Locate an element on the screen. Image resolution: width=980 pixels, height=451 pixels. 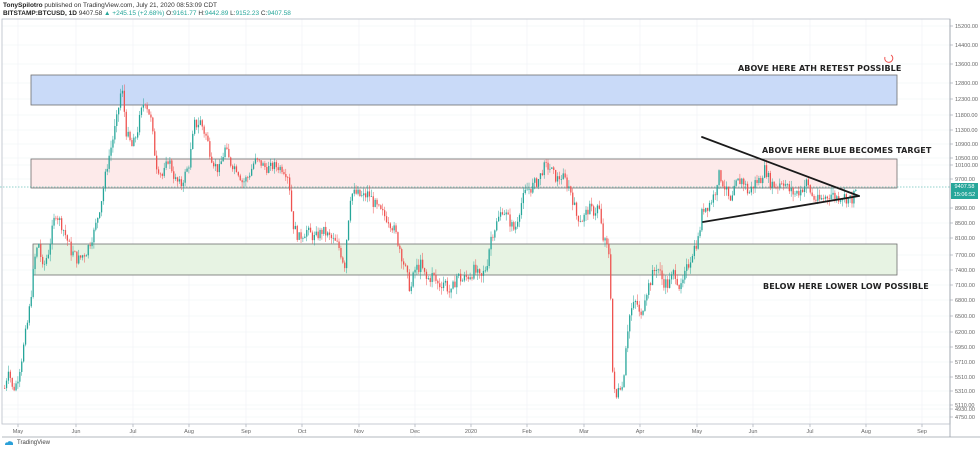
author-name: TonySpilotro is located at coordinates (23, 5).